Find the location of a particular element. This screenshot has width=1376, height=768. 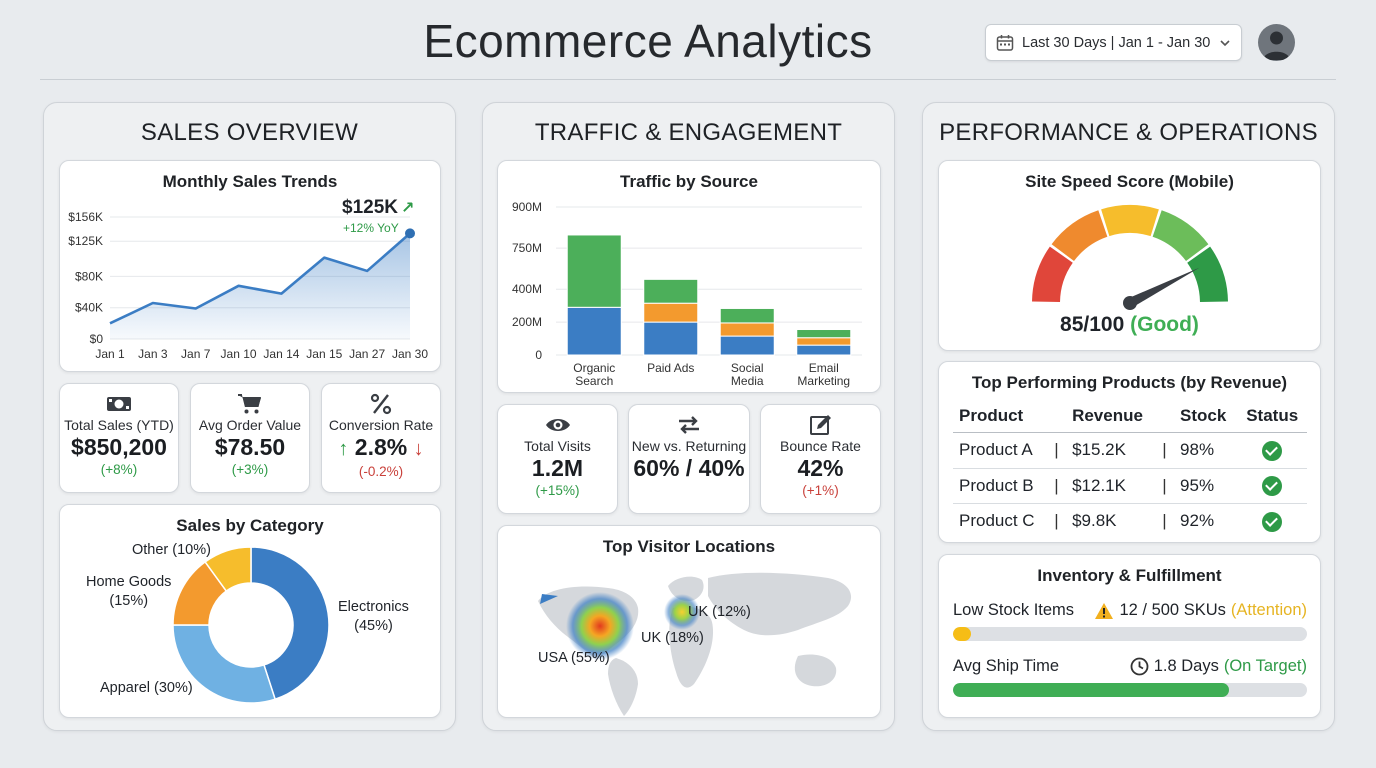

new-vs-returning-value: 60% / 40% is located at coordinates (689, 468).